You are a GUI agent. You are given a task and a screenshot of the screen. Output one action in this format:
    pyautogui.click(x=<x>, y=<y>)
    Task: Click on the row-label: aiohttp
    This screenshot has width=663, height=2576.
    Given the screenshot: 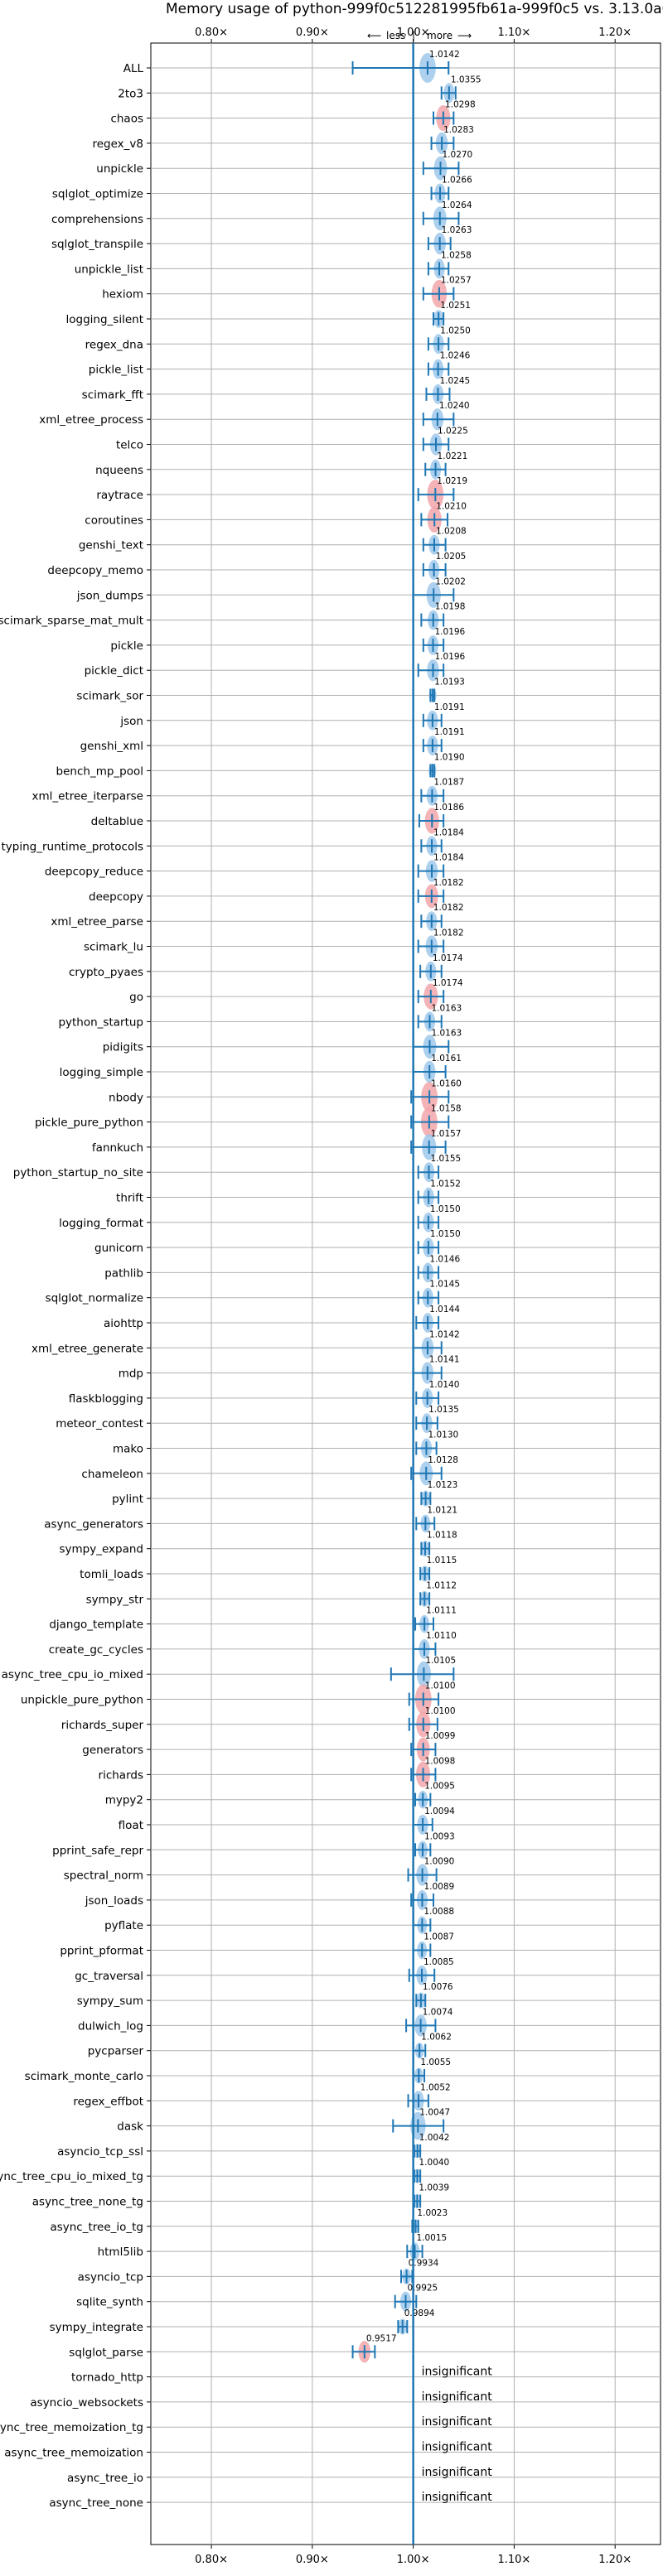 What is the action you would take?
    pyautogui.click(x=123, y=1323)
    